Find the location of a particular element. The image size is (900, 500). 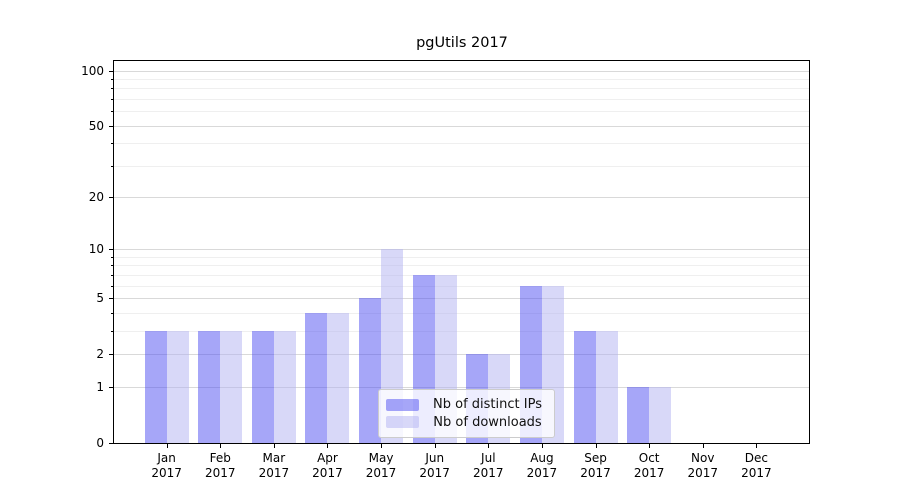

bar-feb-downloads is located at coordinates (231, 386).